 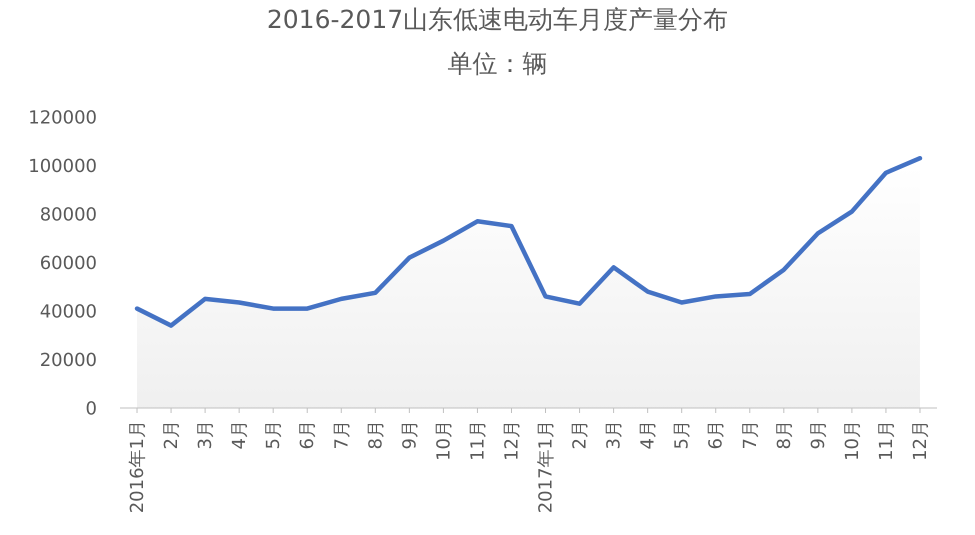 What do you see at coordinates (546, 467) in the screenshot?
I see `x-tick-label: 2017年1月` at bounding box center [546, 467].